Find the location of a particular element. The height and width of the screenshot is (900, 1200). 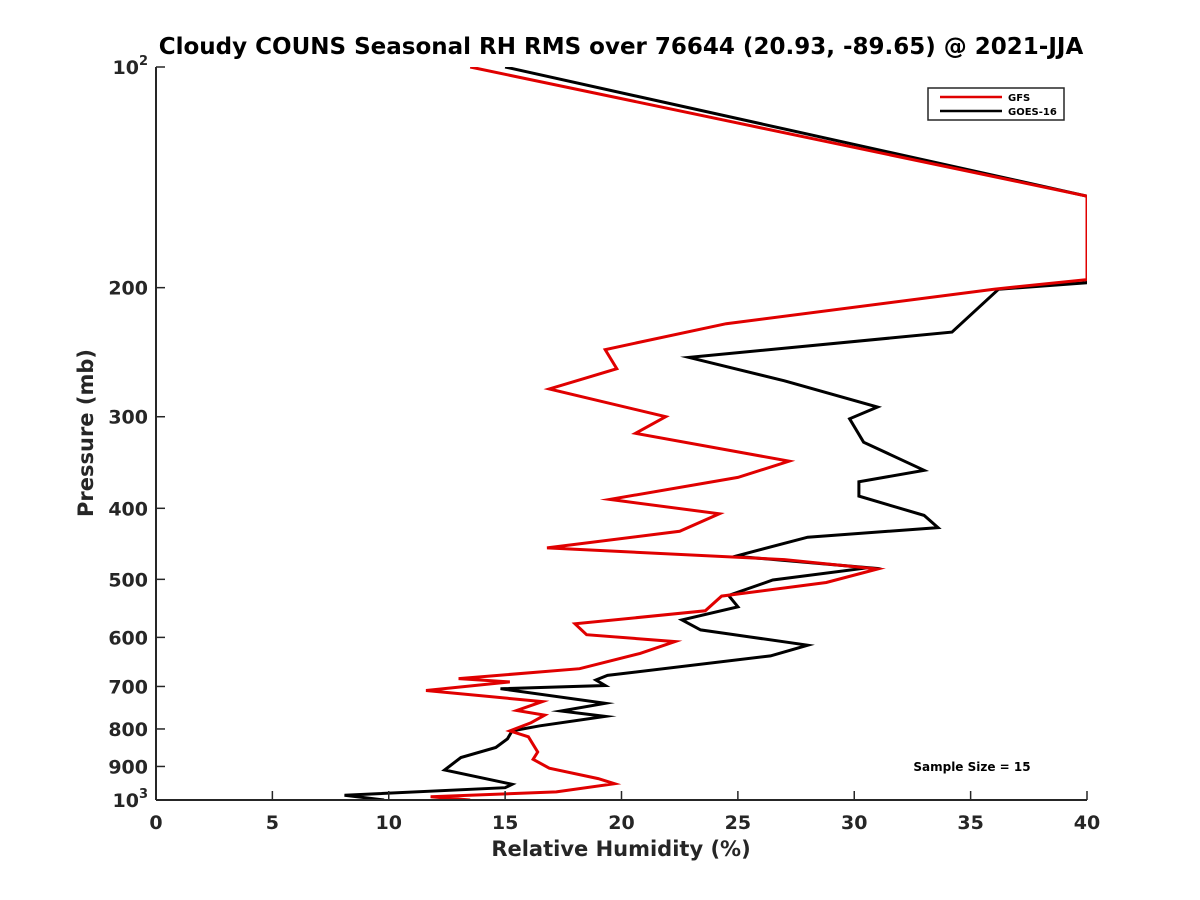

y-tick-exponent: 2 is located at coordinates (143, 61).